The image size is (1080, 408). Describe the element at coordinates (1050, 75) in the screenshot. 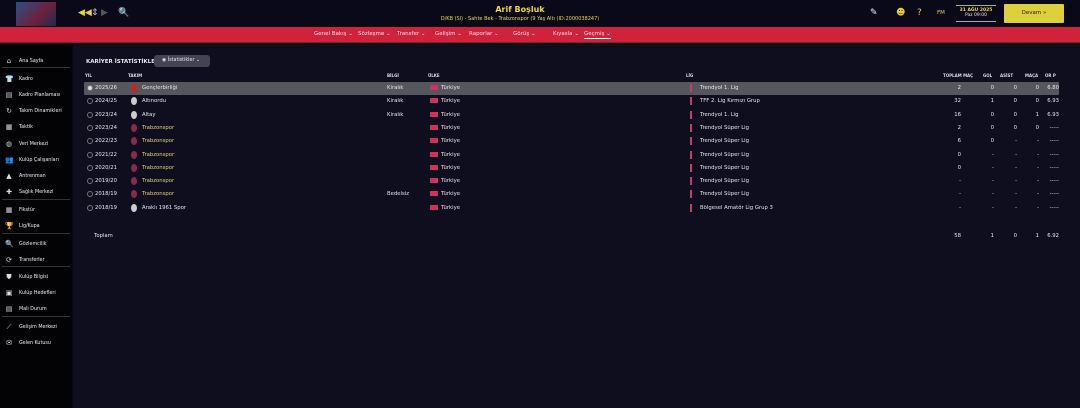

I see `column-header: OR P` at that location.